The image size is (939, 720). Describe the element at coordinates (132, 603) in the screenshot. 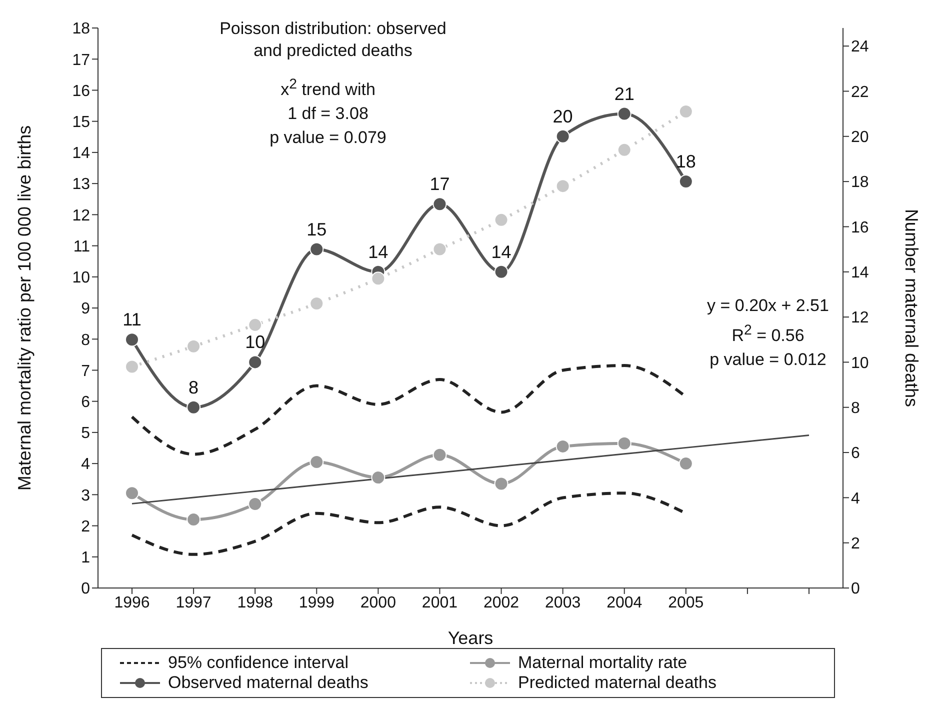

I see `x-tick-label: 1996` at that location.